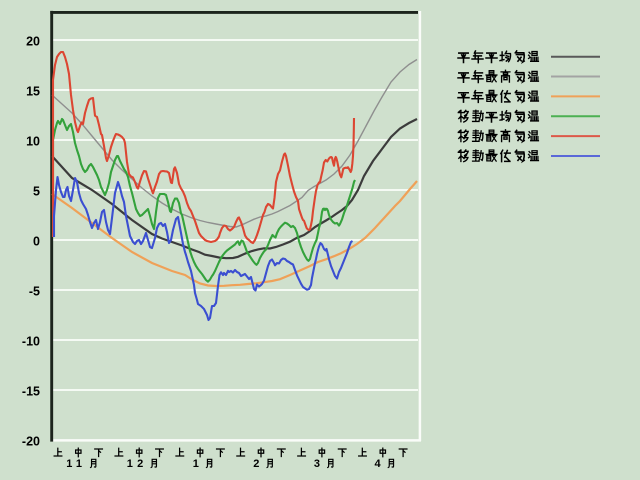  I want to click on svg-text: 0, so click(36, 242).